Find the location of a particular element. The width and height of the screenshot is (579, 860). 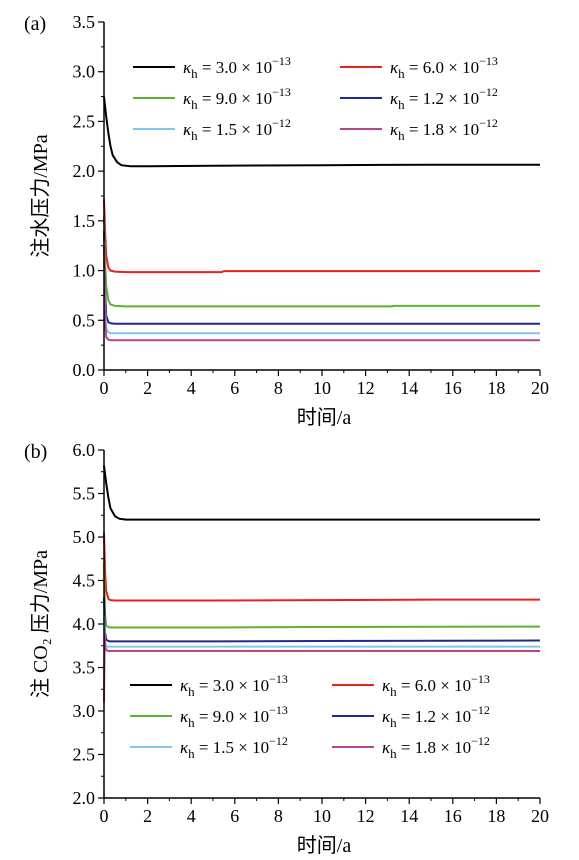

y-tick-label: 0.5 is located at coordinates (84, 320).